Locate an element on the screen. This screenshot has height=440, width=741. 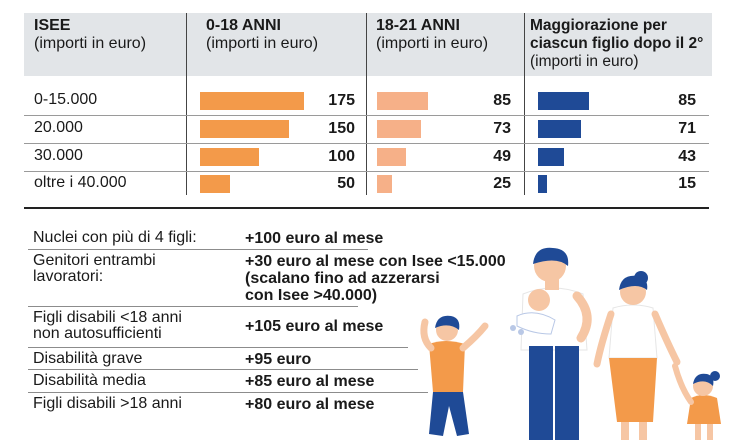
header-bg-maggiorazione is located at coordinates (618, 44).